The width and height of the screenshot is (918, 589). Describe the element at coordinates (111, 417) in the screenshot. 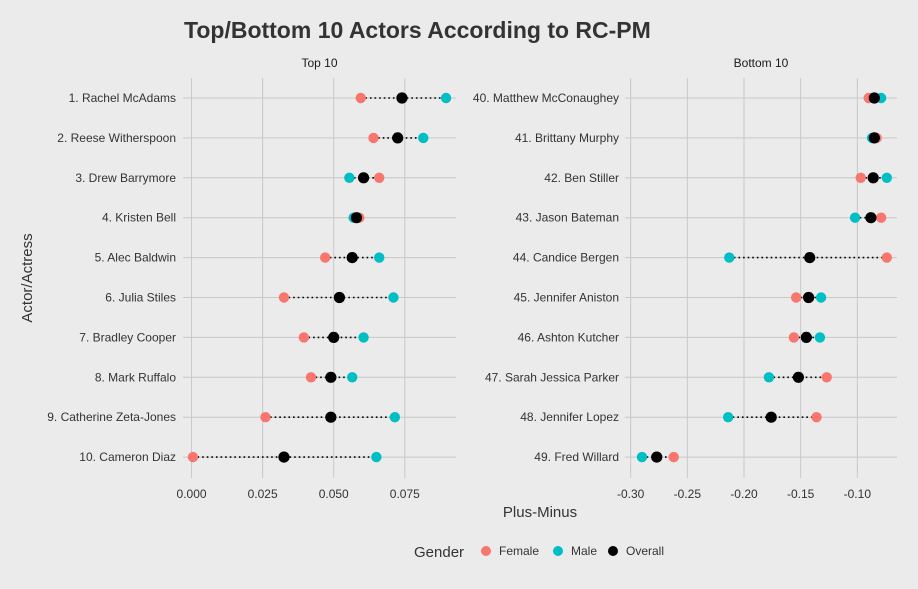

I see `y-tick-label: 9. Catherine Zeta-Jones` at that location.